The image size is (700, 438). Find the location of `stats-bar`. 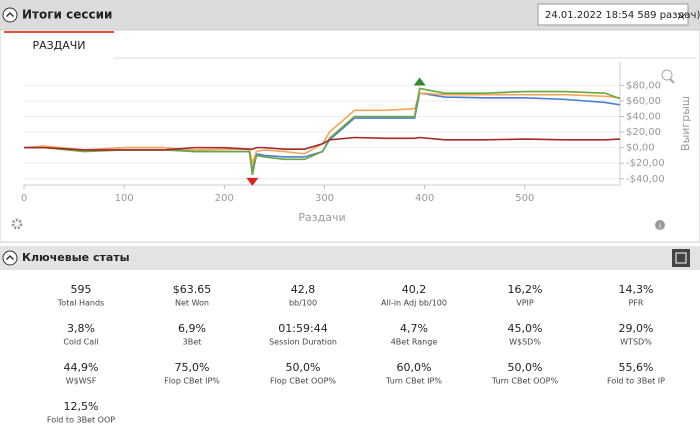

stats-bar is located at coordinates (350, 258).